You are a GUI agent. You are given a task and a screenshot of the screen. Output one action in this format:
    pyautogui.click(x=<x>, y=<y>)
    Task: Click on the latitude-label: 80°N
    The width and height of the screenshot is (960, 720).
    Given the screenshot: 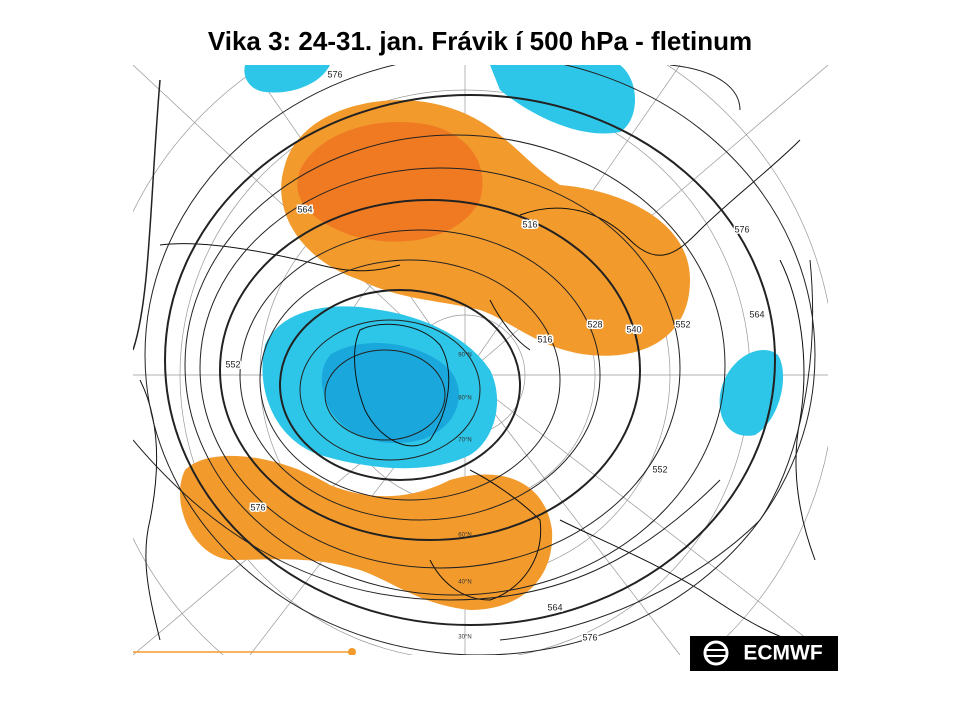 What is the action you would take?
    pyautogui.click(x=464, y=399)
    